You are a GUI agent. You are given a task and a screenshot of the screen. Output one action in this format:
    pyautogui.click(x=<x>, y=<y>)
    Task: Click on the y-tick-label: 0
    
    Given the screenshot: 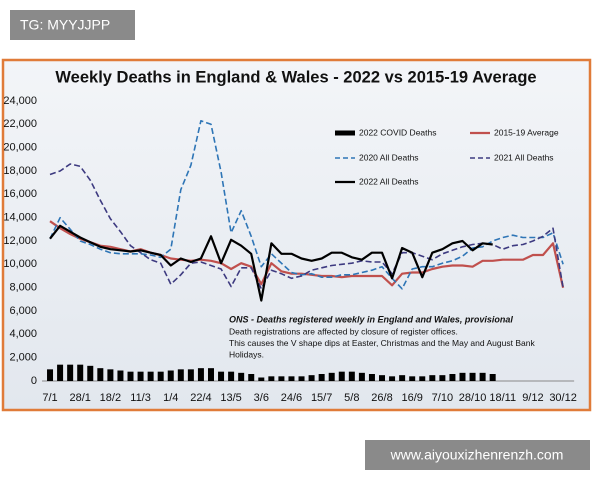 What is the action you would take?
    pyautogui.click(x=34, y=381)
    